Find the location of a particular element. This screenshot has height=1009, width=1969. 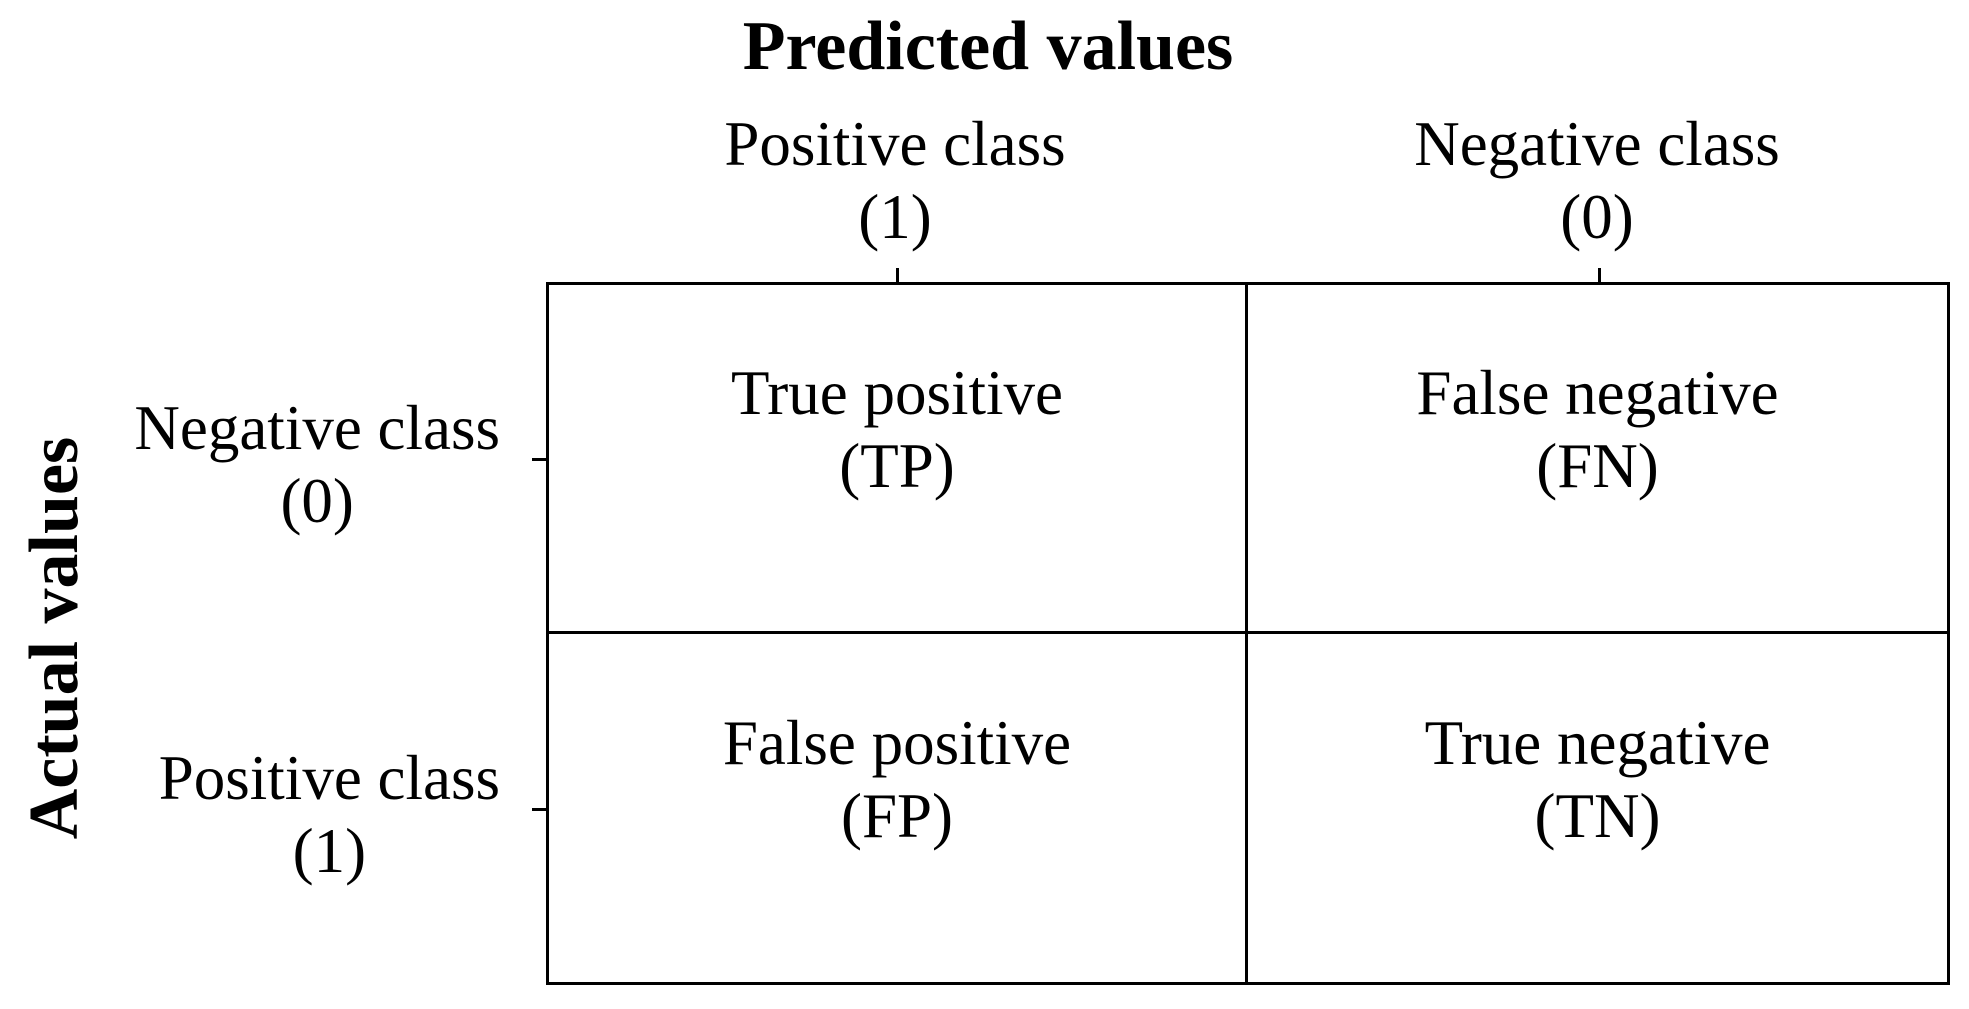

row-label-negative: Negative class (0) is located at coordinates (317, 465).